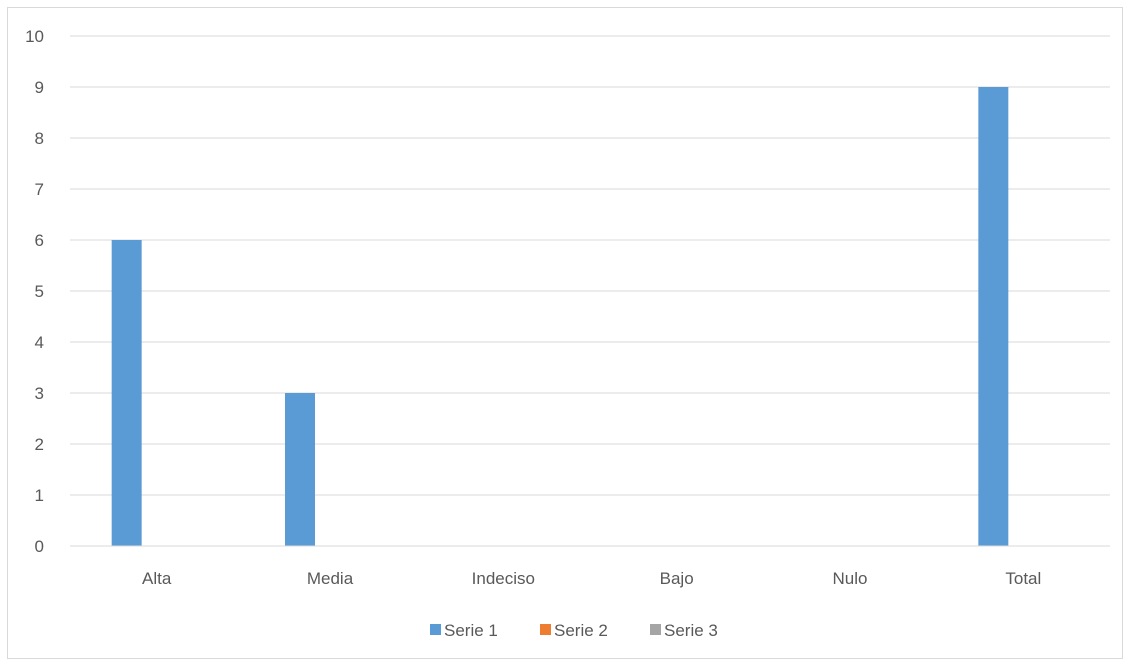 This screenshot has width=1132, height=664. Describe the element at coordinates (677, 578) in the screenshot. I see `x-tick-label: Bajo` at that location.